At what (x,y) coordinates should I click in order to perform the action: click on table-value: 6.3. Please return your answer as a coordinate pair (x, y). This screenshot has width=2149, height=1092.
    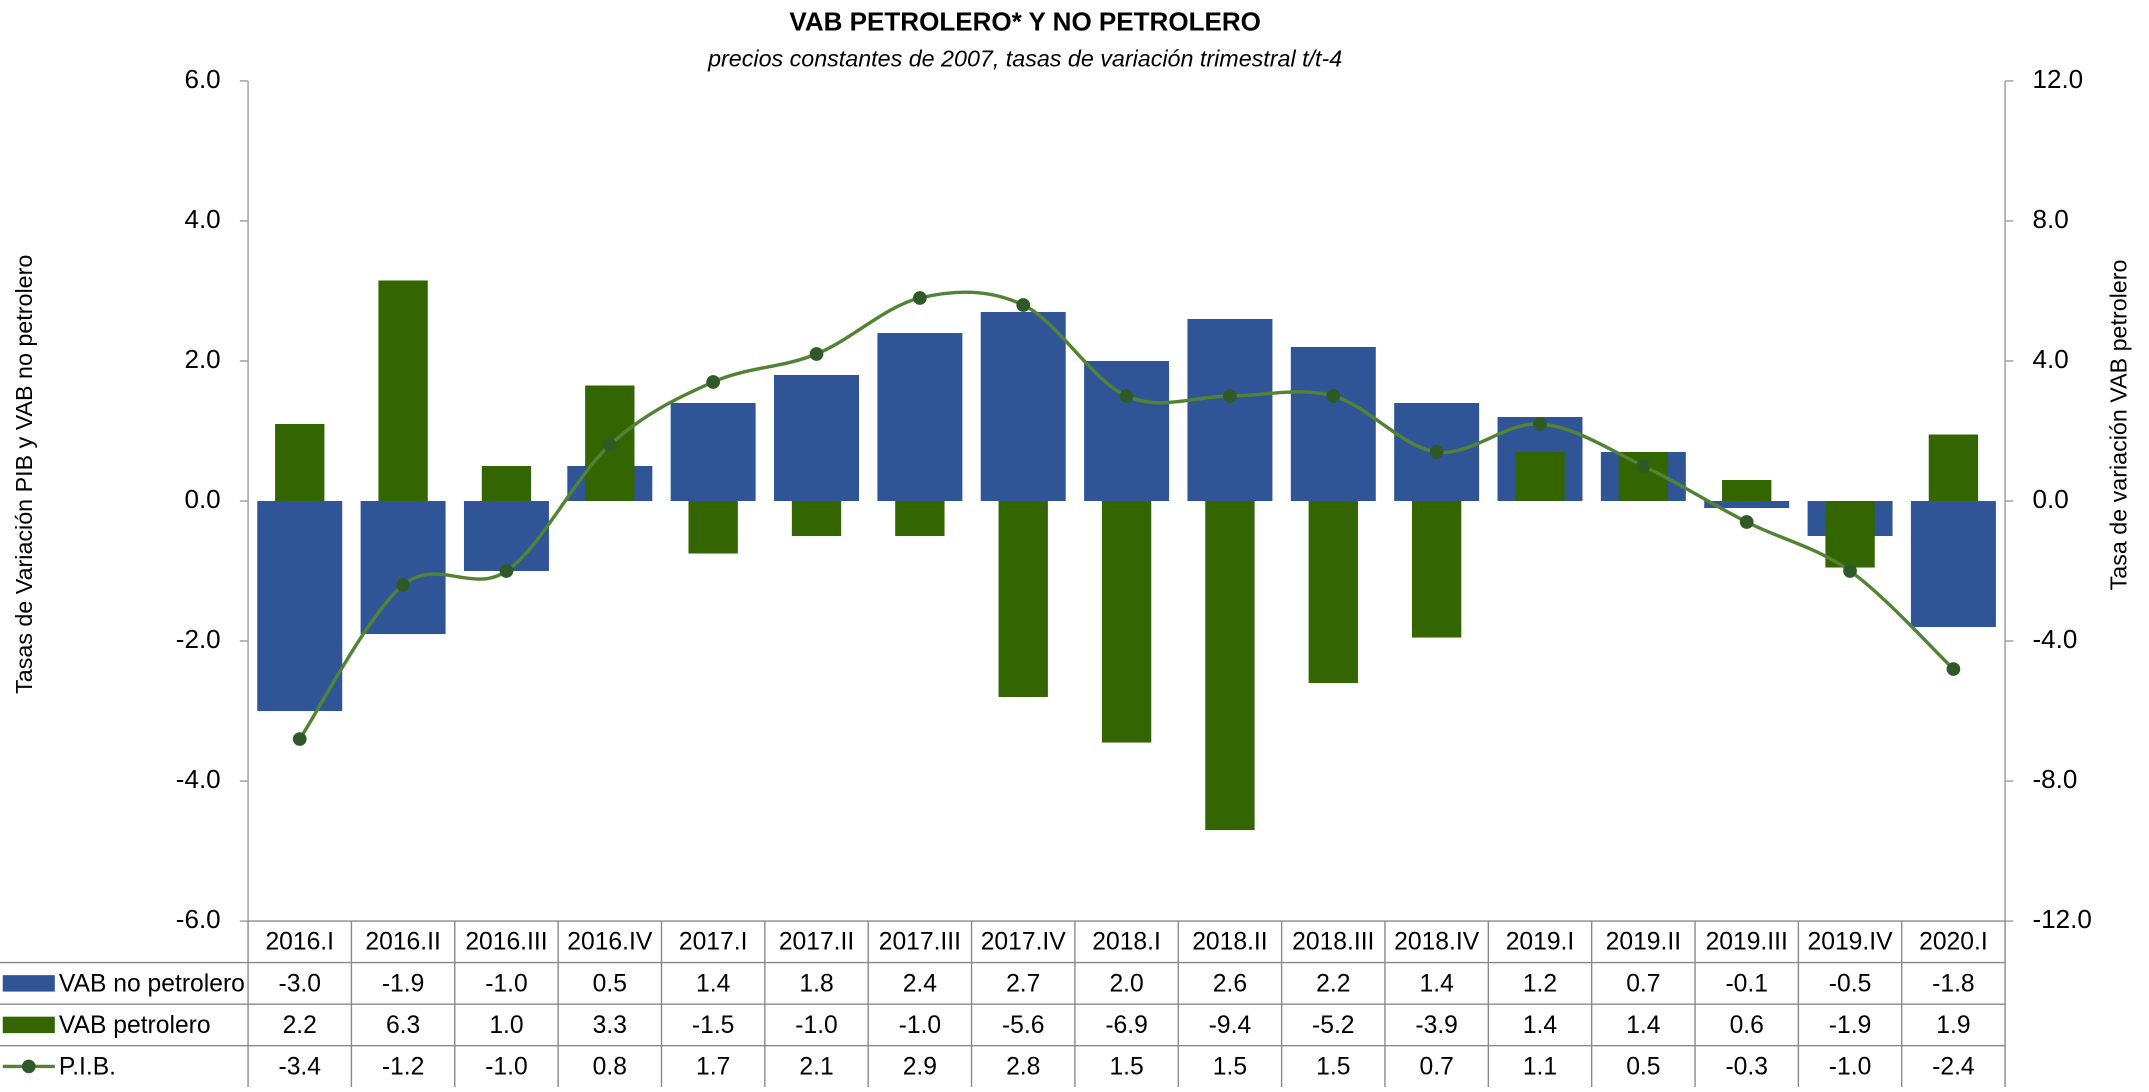
    Looking at the image, I should click on (403, 1025).